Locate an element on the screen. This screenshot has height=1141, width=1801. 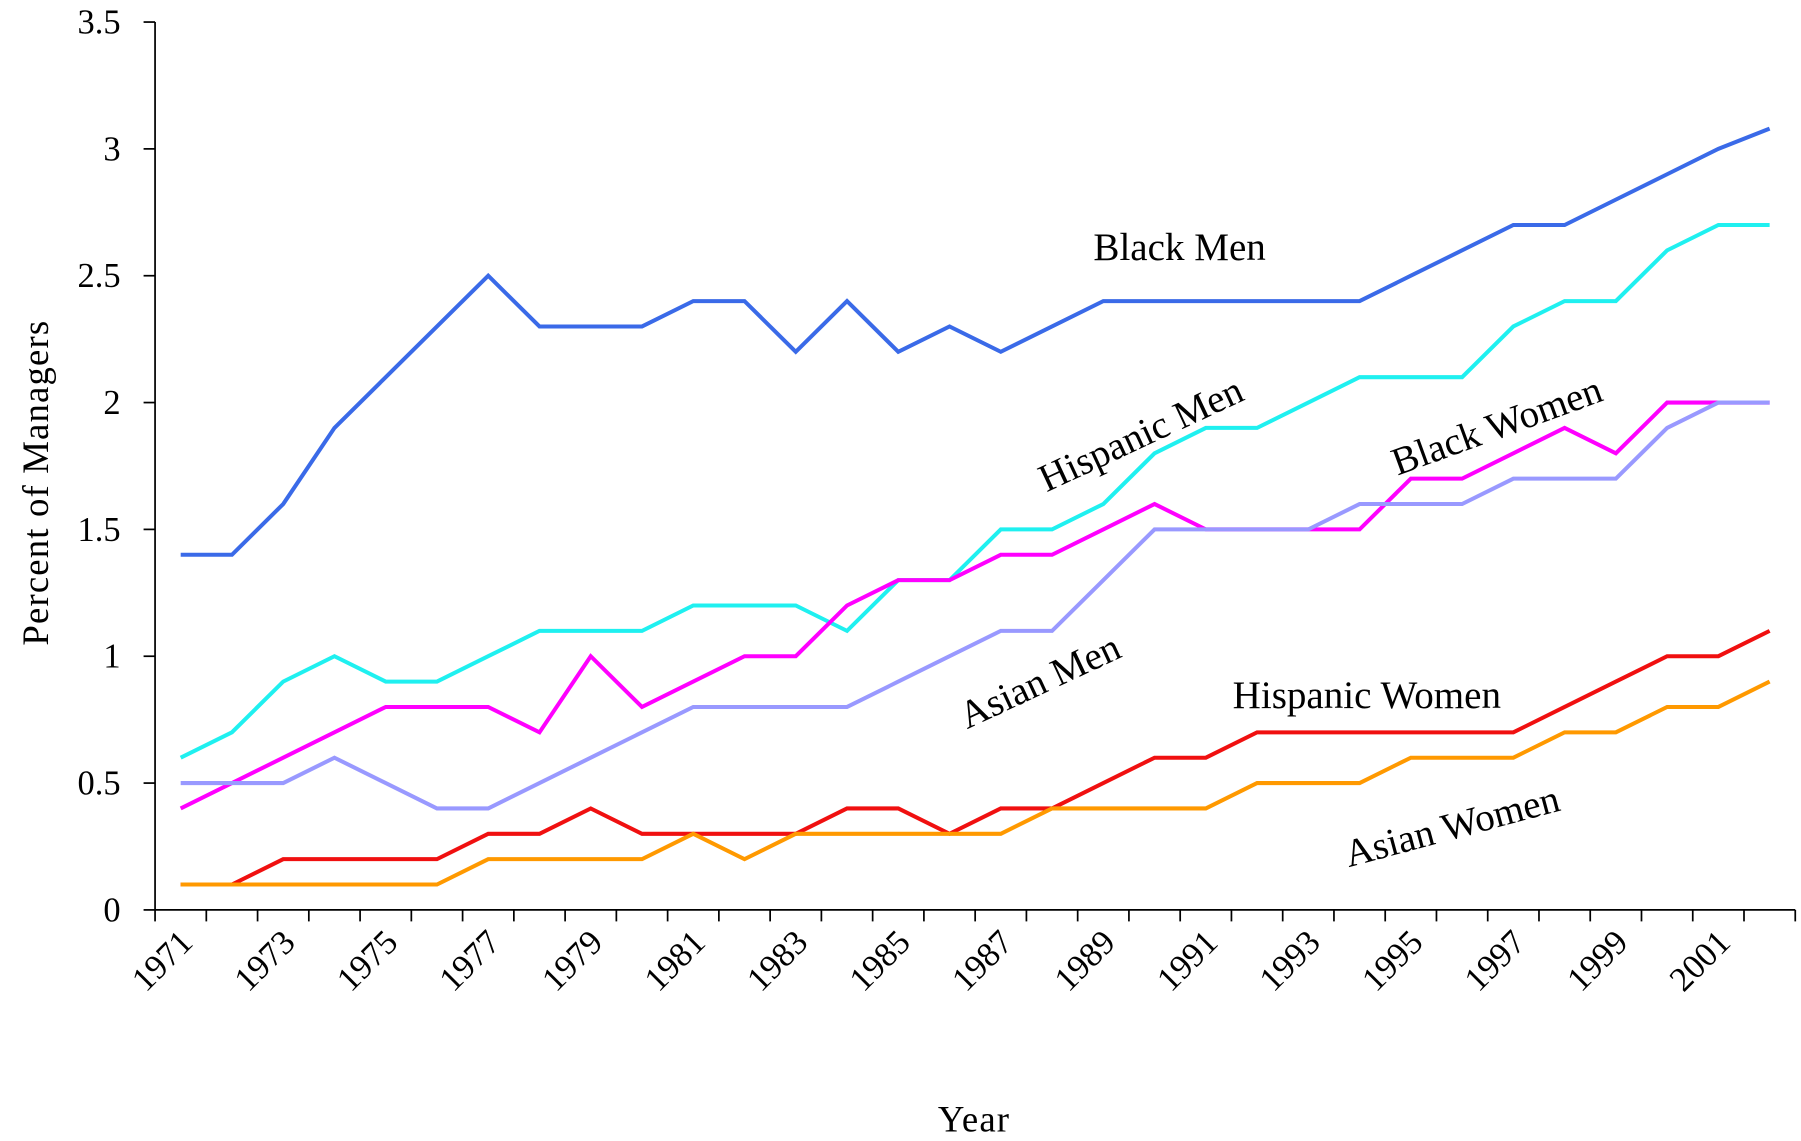
x-tick-label: 1979 is located at coordinates (573, 961).